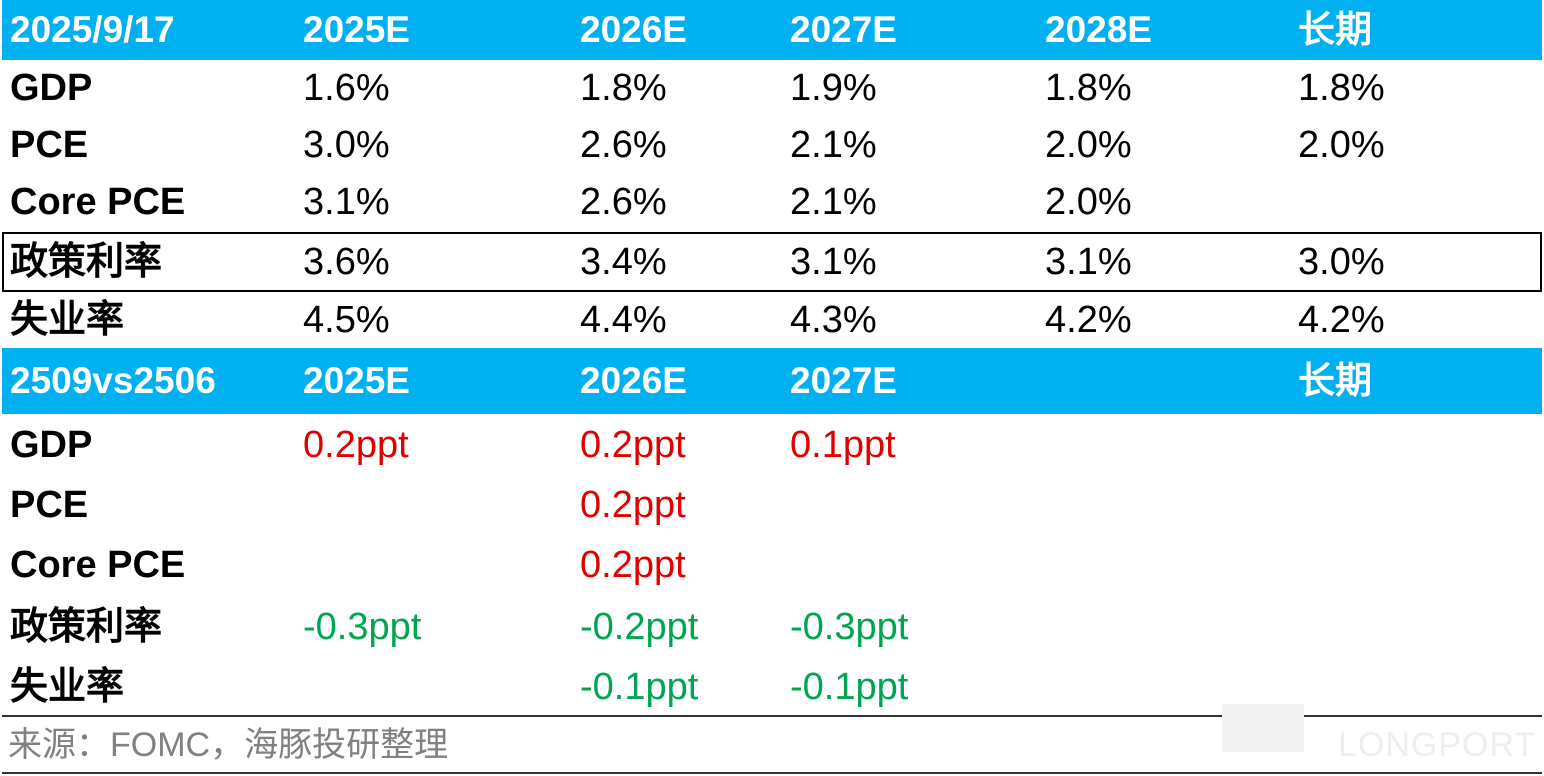 This screenshot has width=1544, height=776. What do you see at coordinates (346, 262) in the screenshot?
I see `table-cell: 3.6%` at bounding box center [346, 262].